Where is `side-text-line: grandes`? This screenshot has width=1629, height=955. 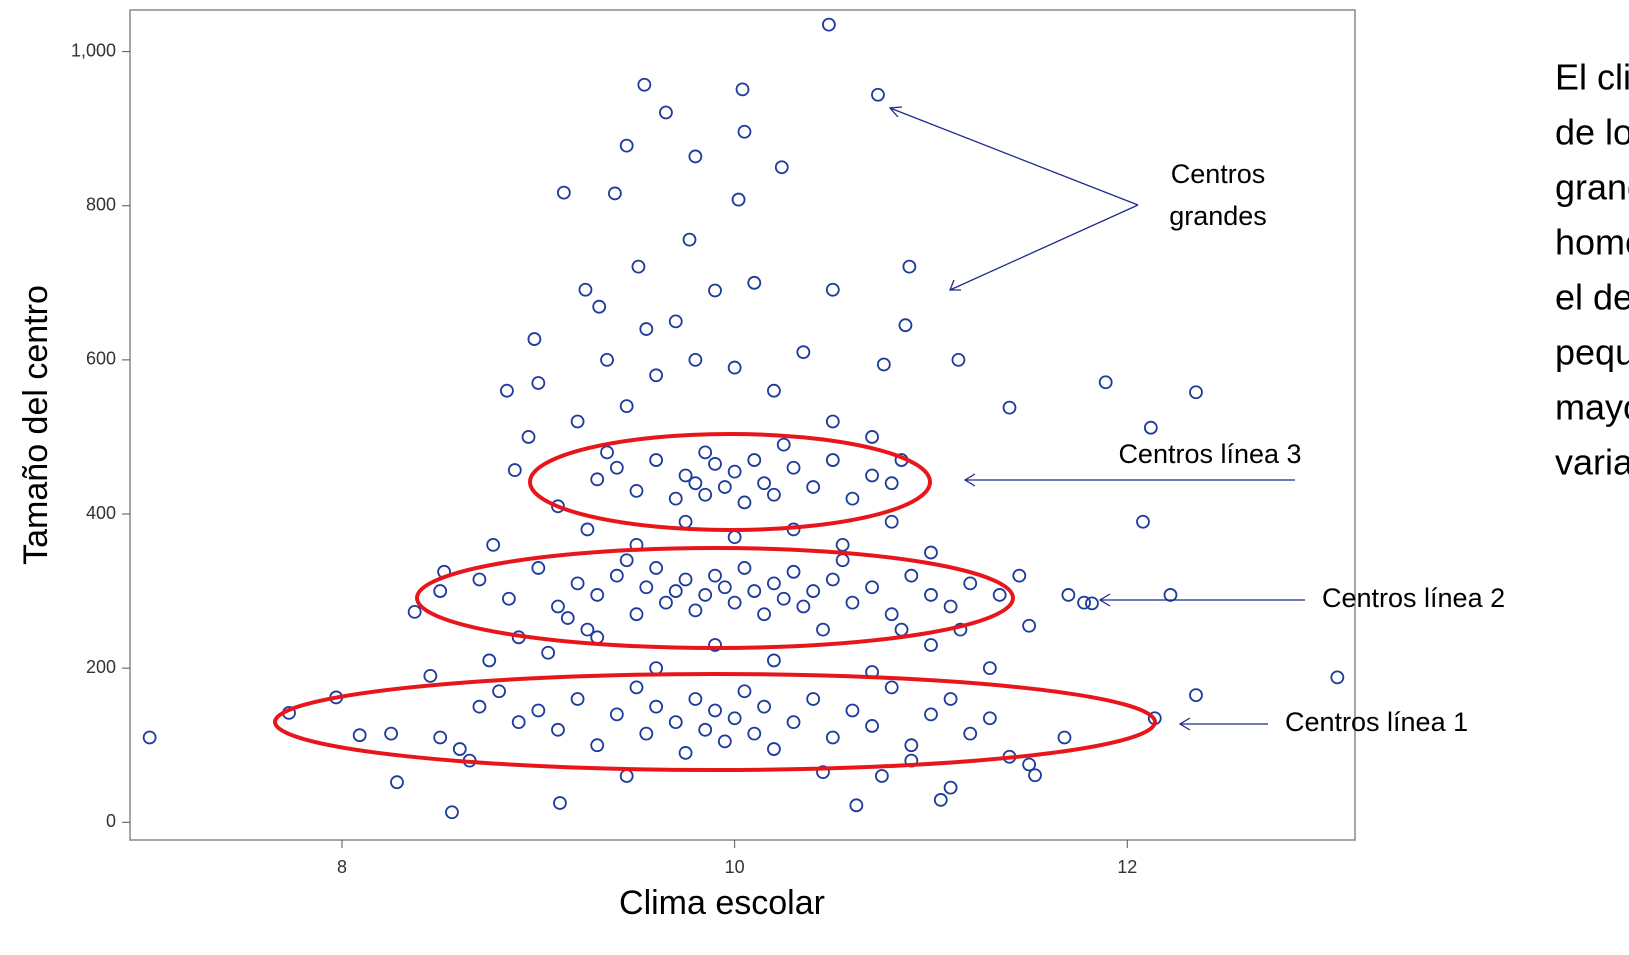 side-text-line: grandes is located at coordinates (1592, 187).